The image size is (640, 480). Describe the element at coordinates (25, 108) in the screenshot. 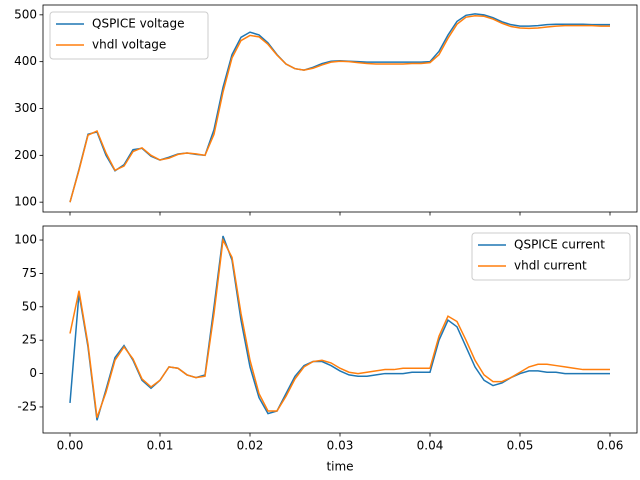

I see `y-tick-label: 300` at that location.